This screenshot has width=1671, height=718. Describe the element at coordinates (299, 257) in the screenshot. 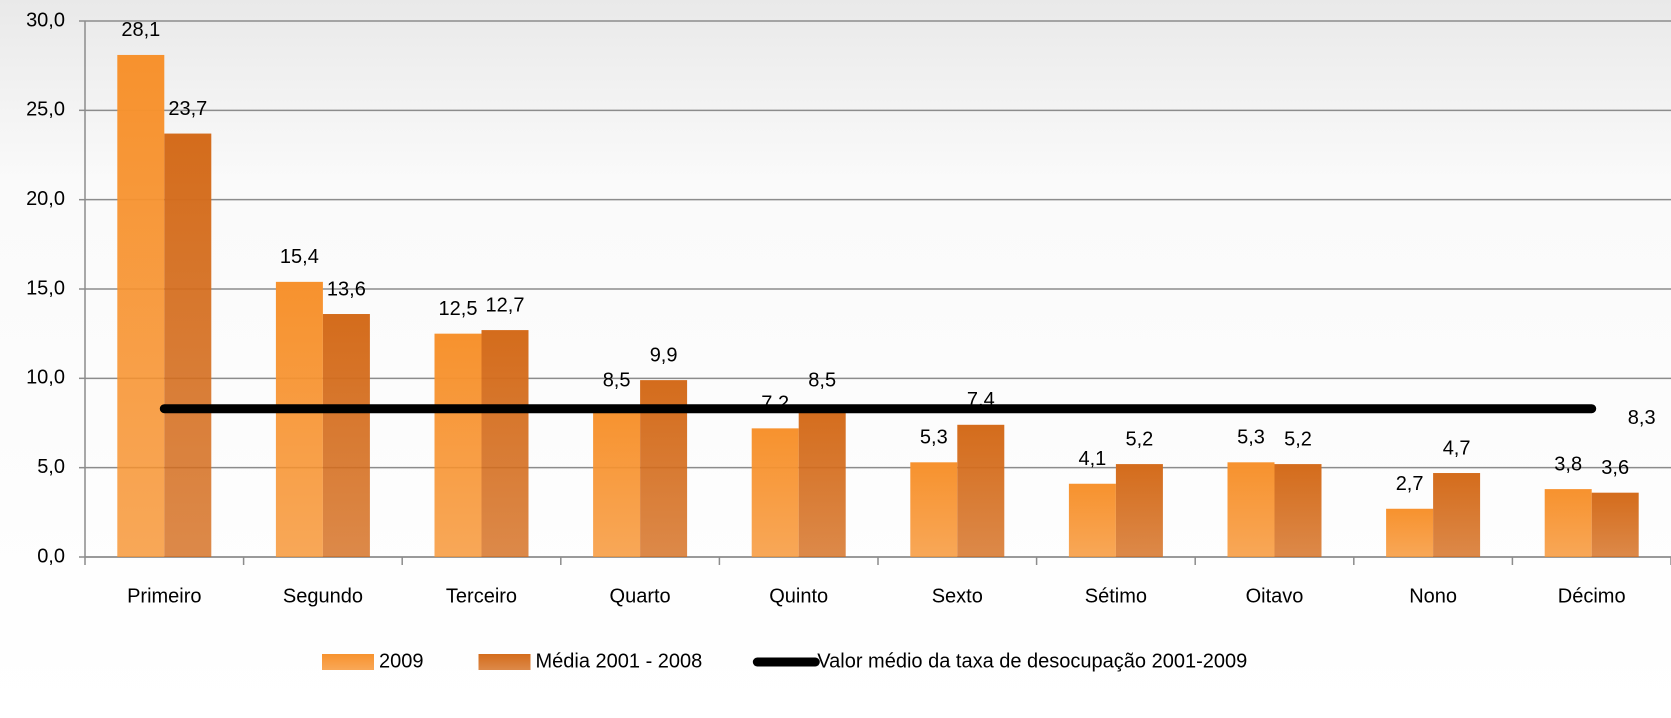

I see `data-label: 15,4` at that location.